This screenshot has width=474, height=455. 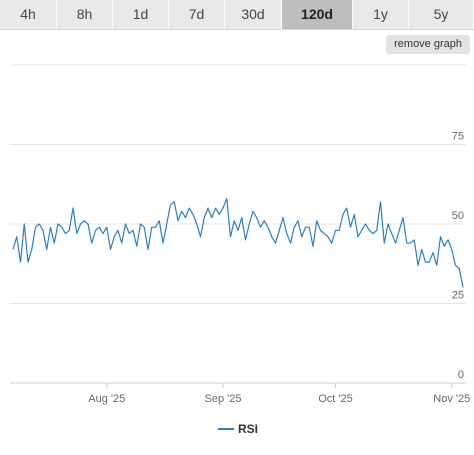 I want to click on x-axis-ticks: Aug '25 Sep '25 Oct '25 Nov '25, so click(x=279, y=394).